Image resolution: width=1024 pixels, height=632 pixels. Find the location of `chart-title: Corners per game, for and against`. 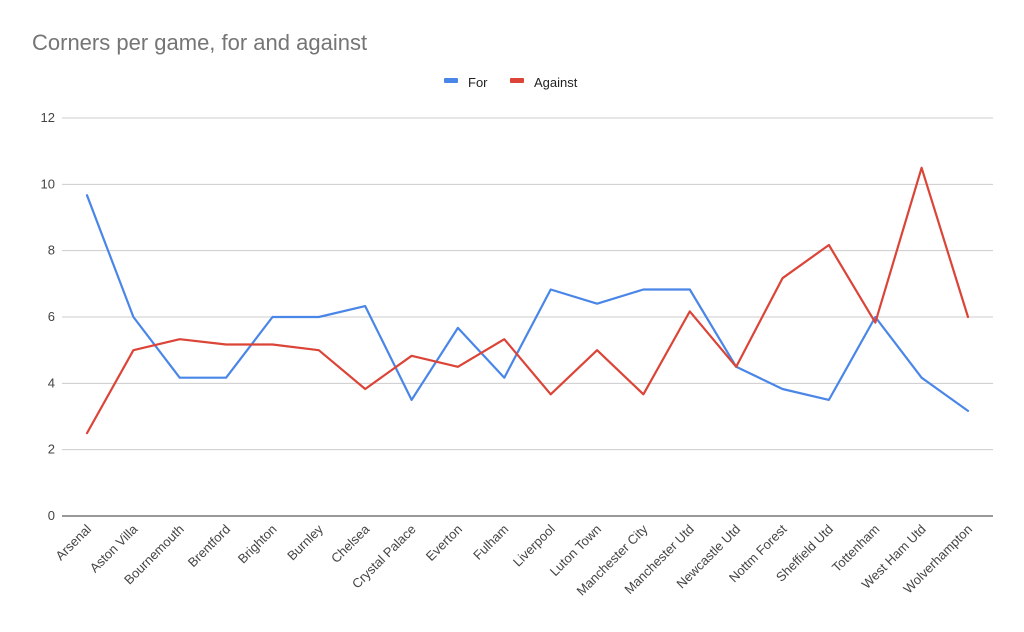

chart-title: Corners per game, for and against is located at coordinates (200, 42).